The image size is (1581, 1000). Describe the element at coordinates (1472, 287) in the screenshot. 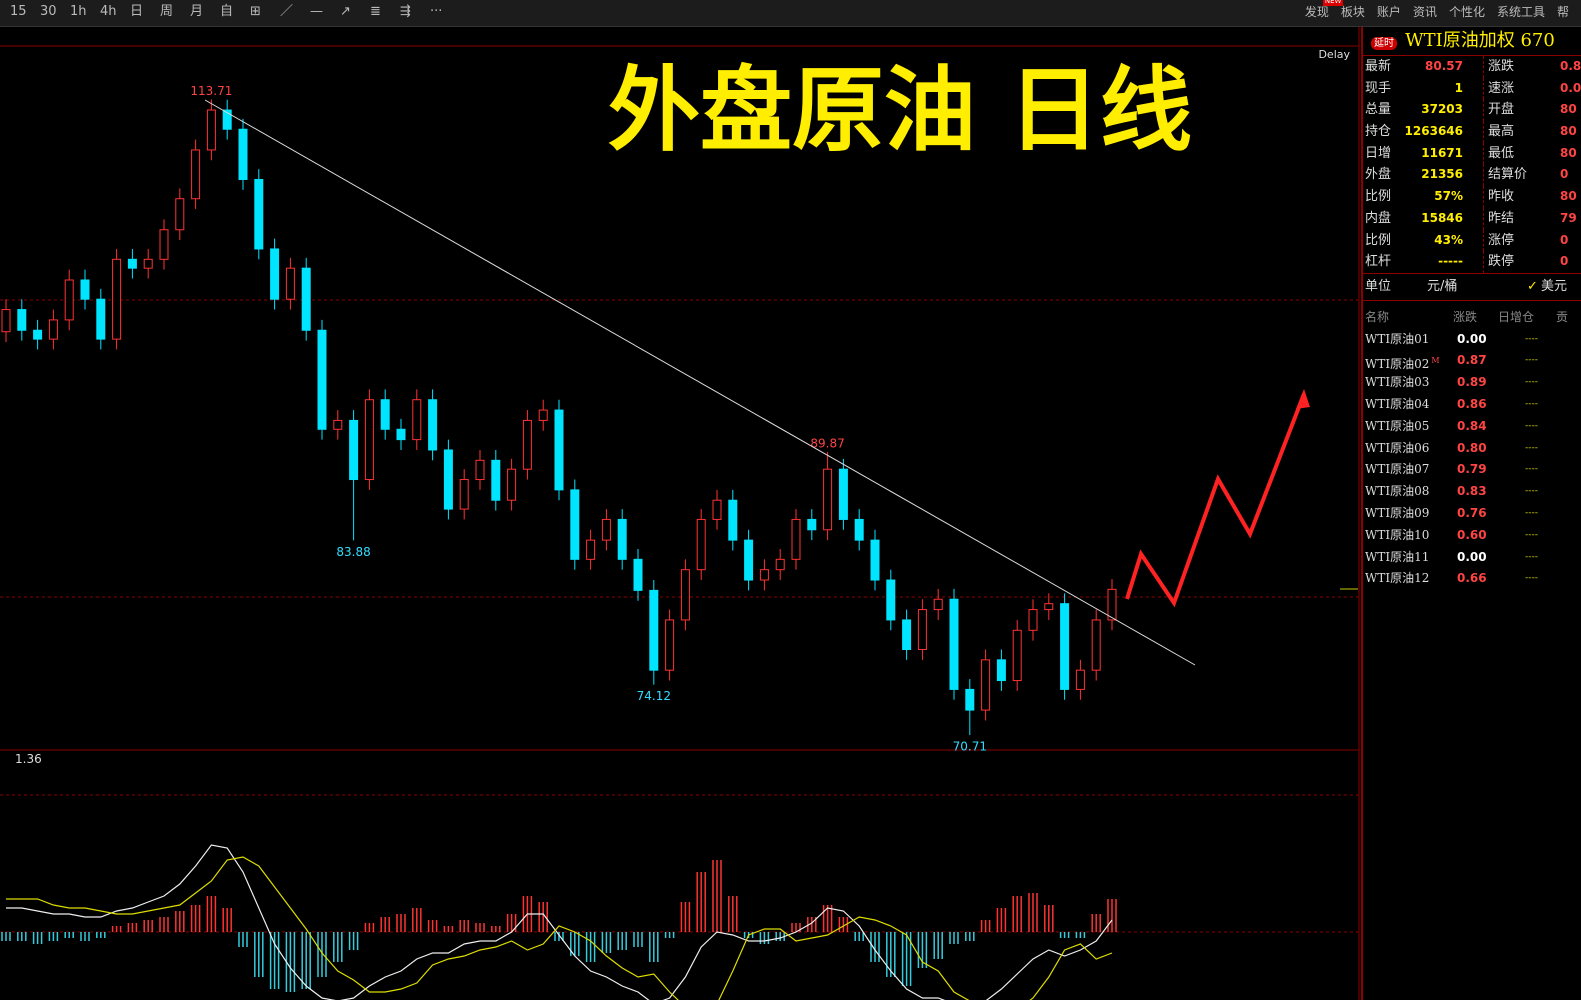

I see `unit-row: 单位 元/桶 ✓ 美元` at that location.